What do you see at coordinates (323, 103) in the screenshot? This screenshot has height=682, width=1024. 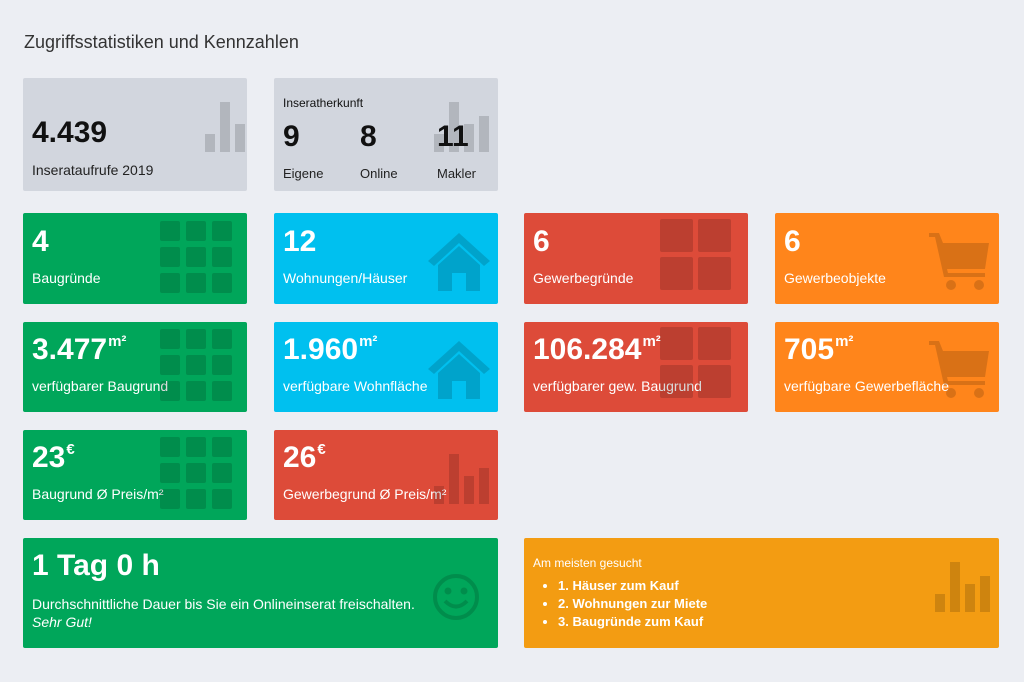 I see `origin-title: Inseratherkunft` at bounding box center [323, 103].